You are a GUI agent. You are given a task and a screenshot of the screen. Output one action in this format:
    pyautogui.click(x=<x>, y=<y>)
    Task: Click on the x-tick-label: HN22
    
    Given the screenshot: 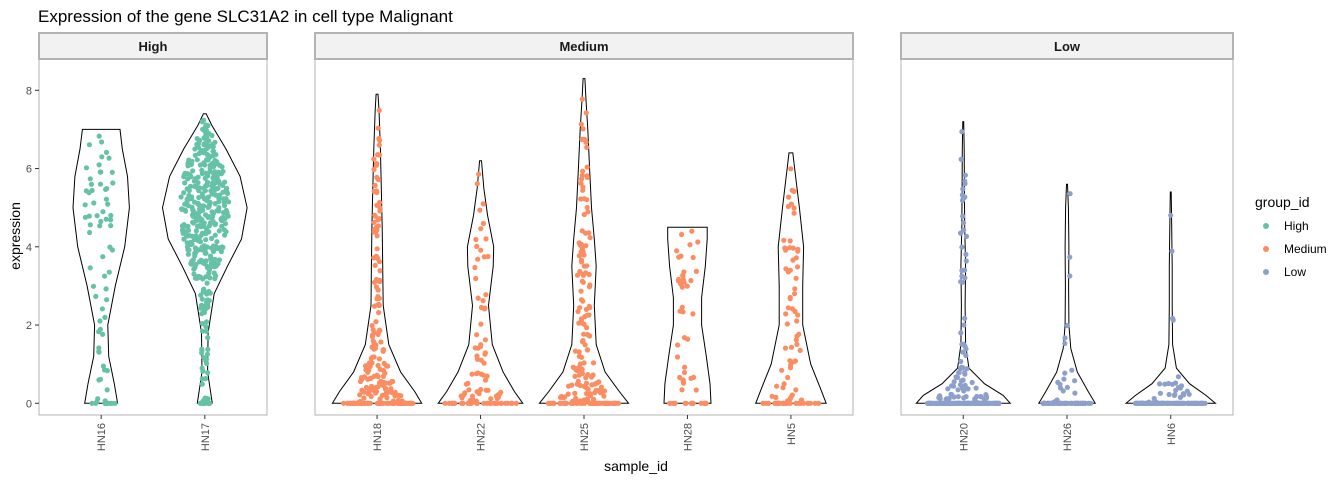 What is the action you would take?
    pyautogui.click(x=482, y=437)
    